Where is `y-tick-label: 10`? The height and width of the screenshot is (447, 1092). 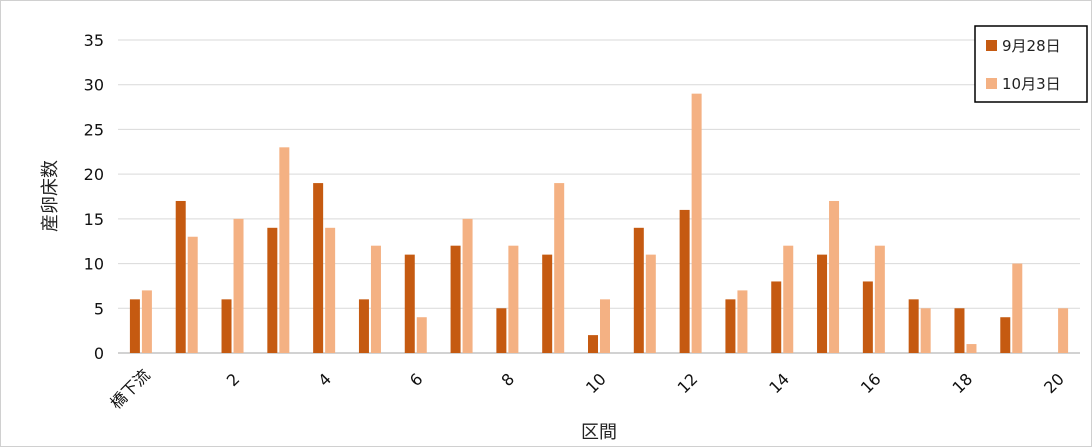
y-tick-label: 10 is located at coordinates (94, 264).